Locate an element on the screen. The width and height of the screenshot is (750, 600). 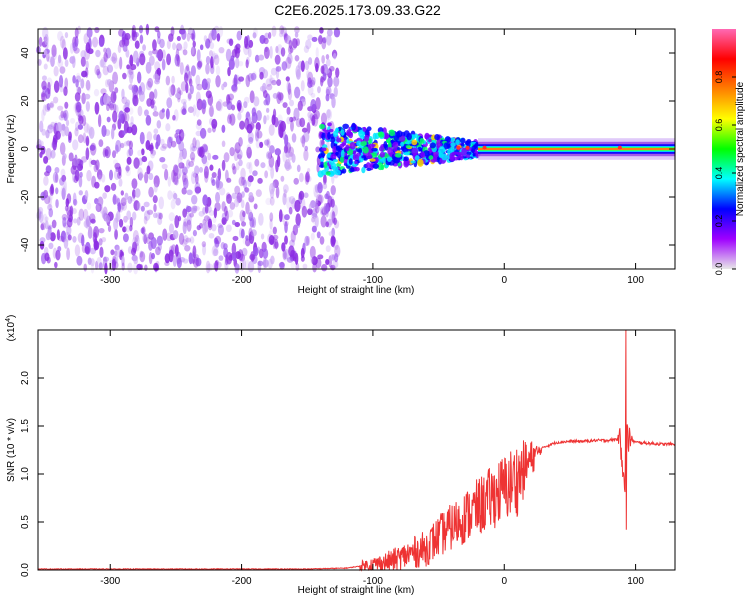
spectrogram-y-tick-label: -20 is located at coordinates (25, 196).